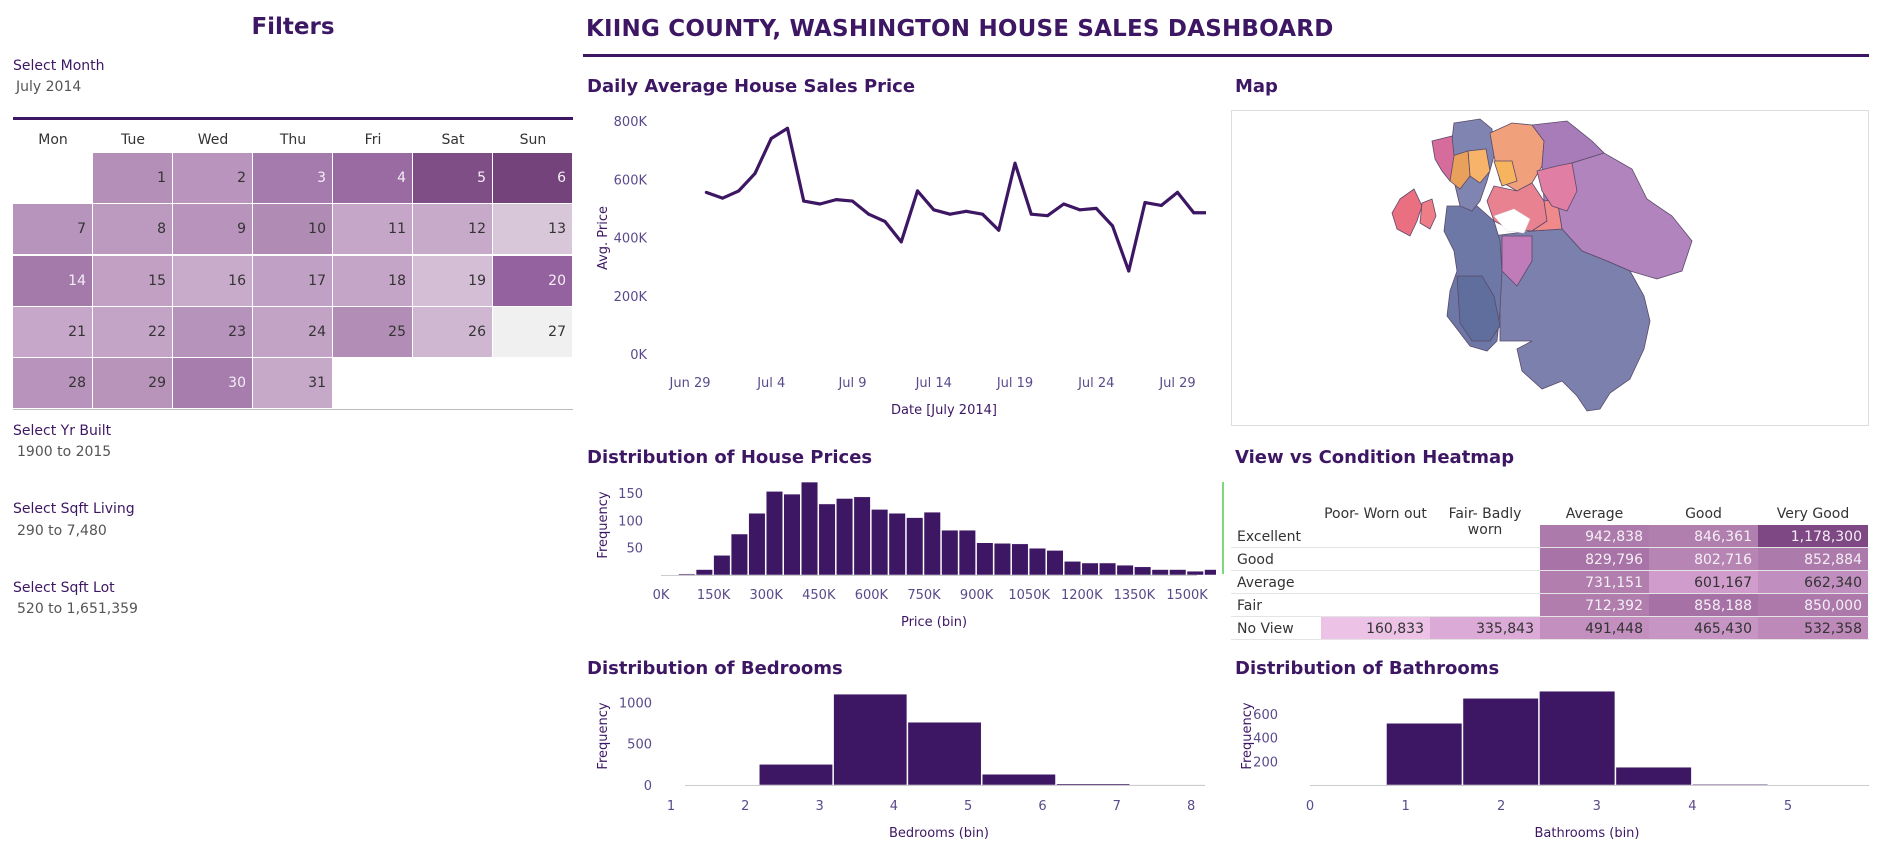  I want to click on calendar-day: 20, so click(532, 281).